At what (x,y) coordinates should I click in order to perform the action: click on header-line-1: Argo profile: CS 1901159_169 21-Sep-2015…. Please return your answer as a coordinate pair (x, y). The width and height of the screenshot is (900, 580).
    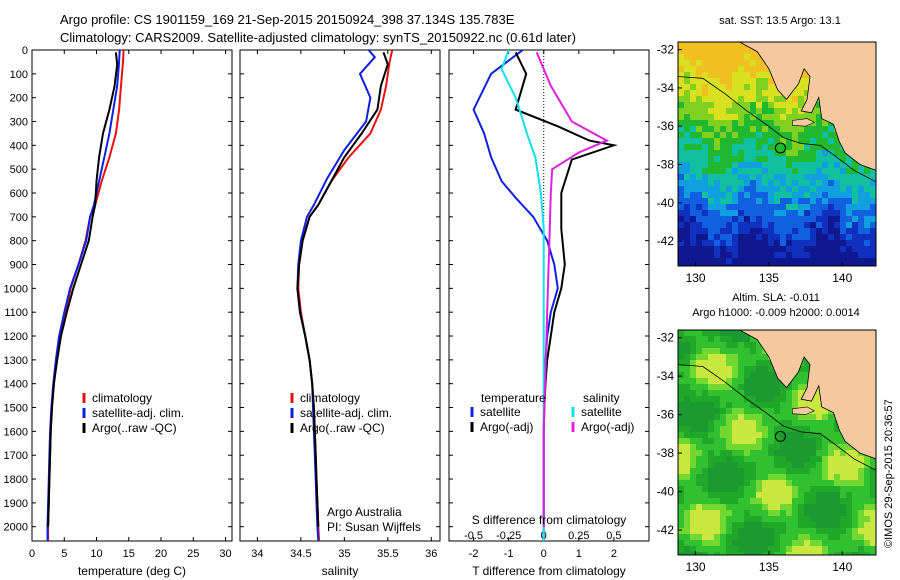
    Looking at the image, I should click on (287, 19).